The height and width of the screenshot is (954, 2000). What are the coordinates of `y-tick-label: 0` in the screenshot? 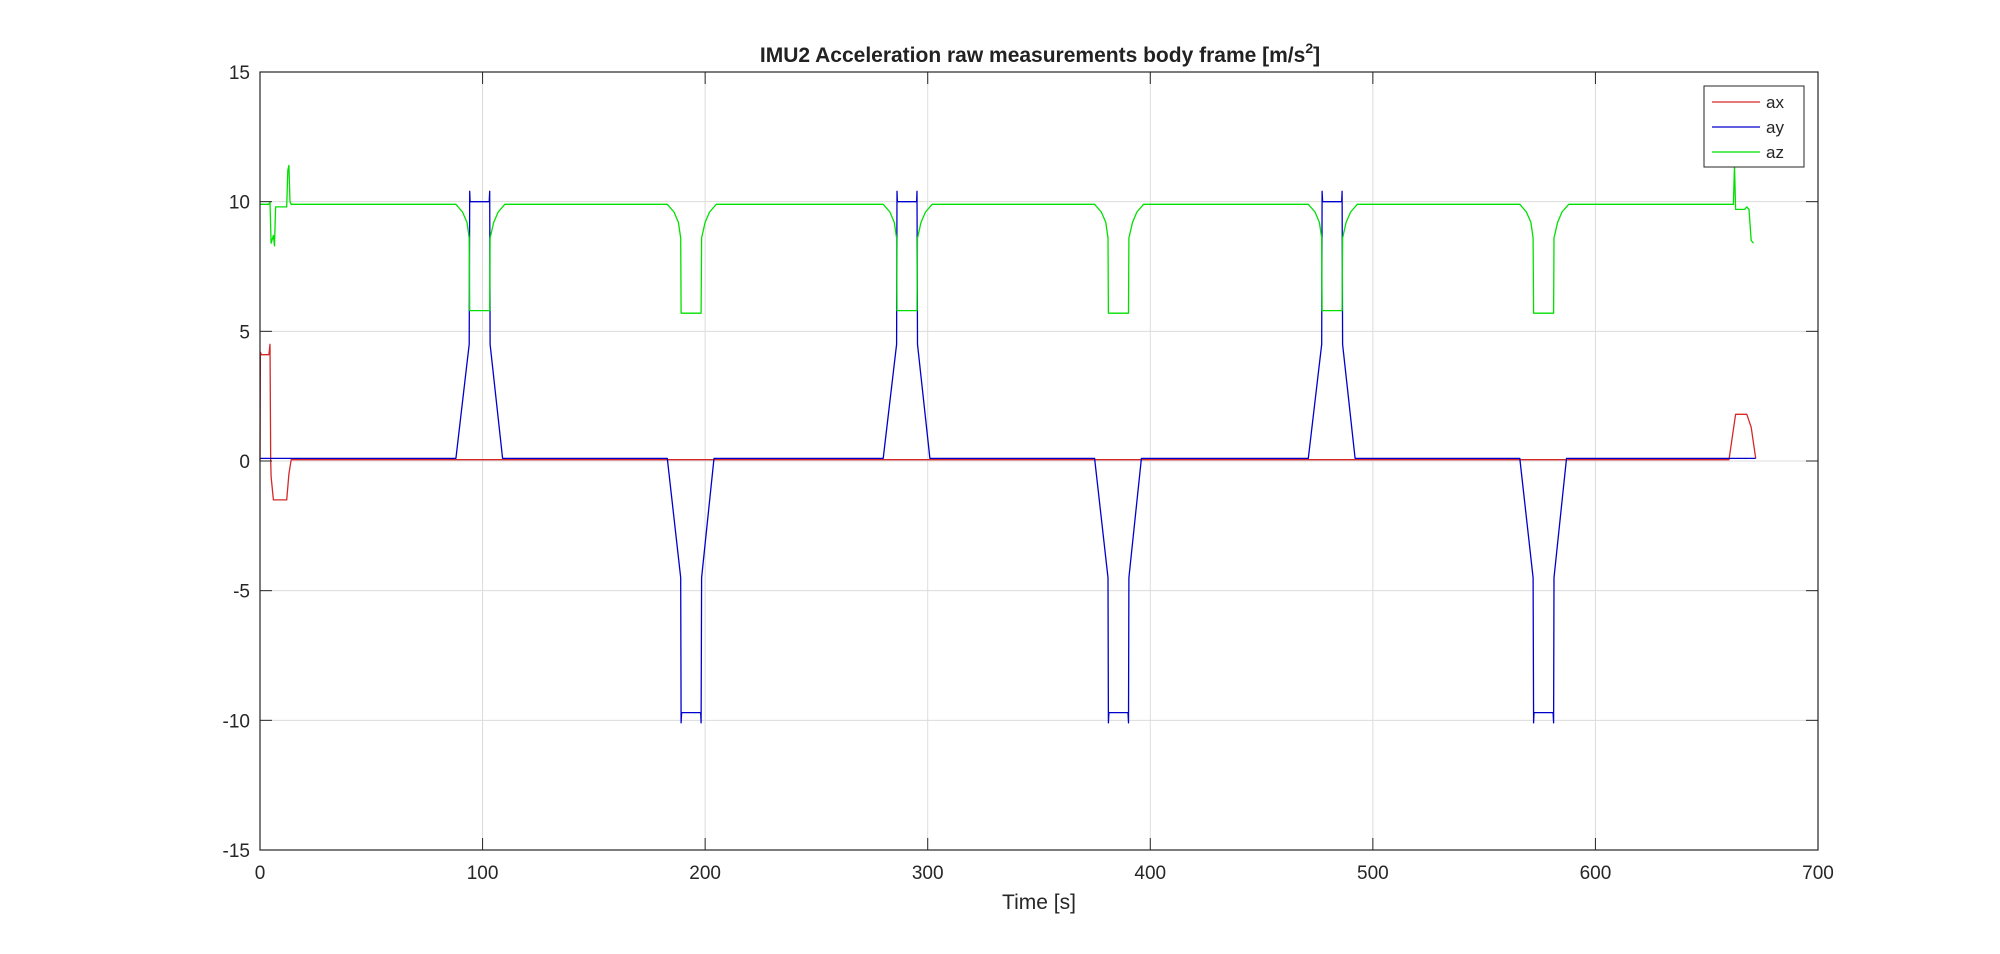 It's located at (244, 462).